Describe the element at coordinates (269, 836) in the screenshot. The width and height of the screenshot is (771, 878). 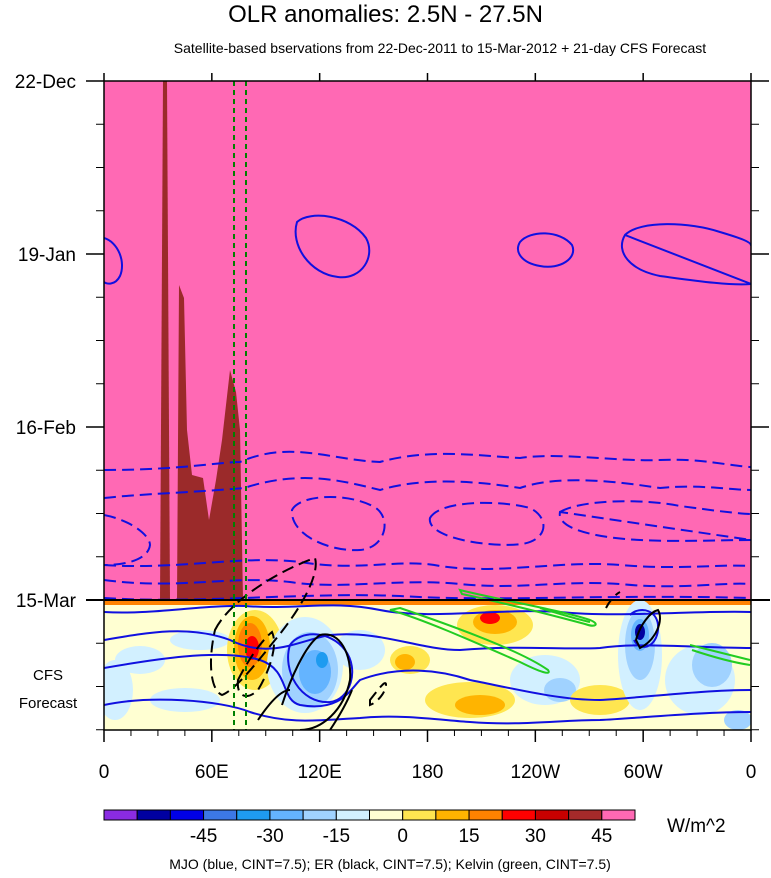
I see `colorbar-label: -30` at that location.